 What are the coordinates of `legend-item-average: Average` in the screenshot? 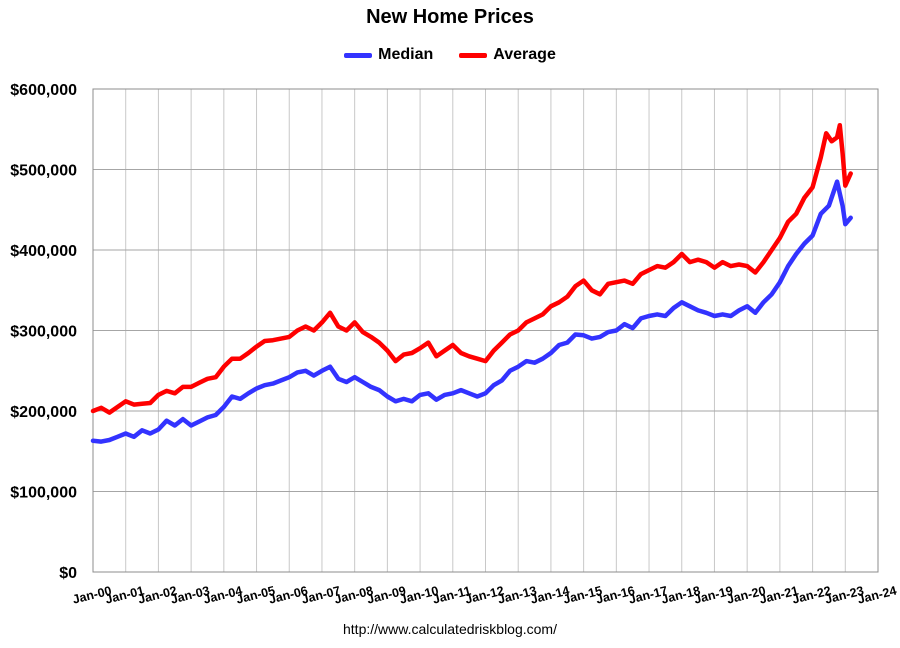 It's located at (507, 55).